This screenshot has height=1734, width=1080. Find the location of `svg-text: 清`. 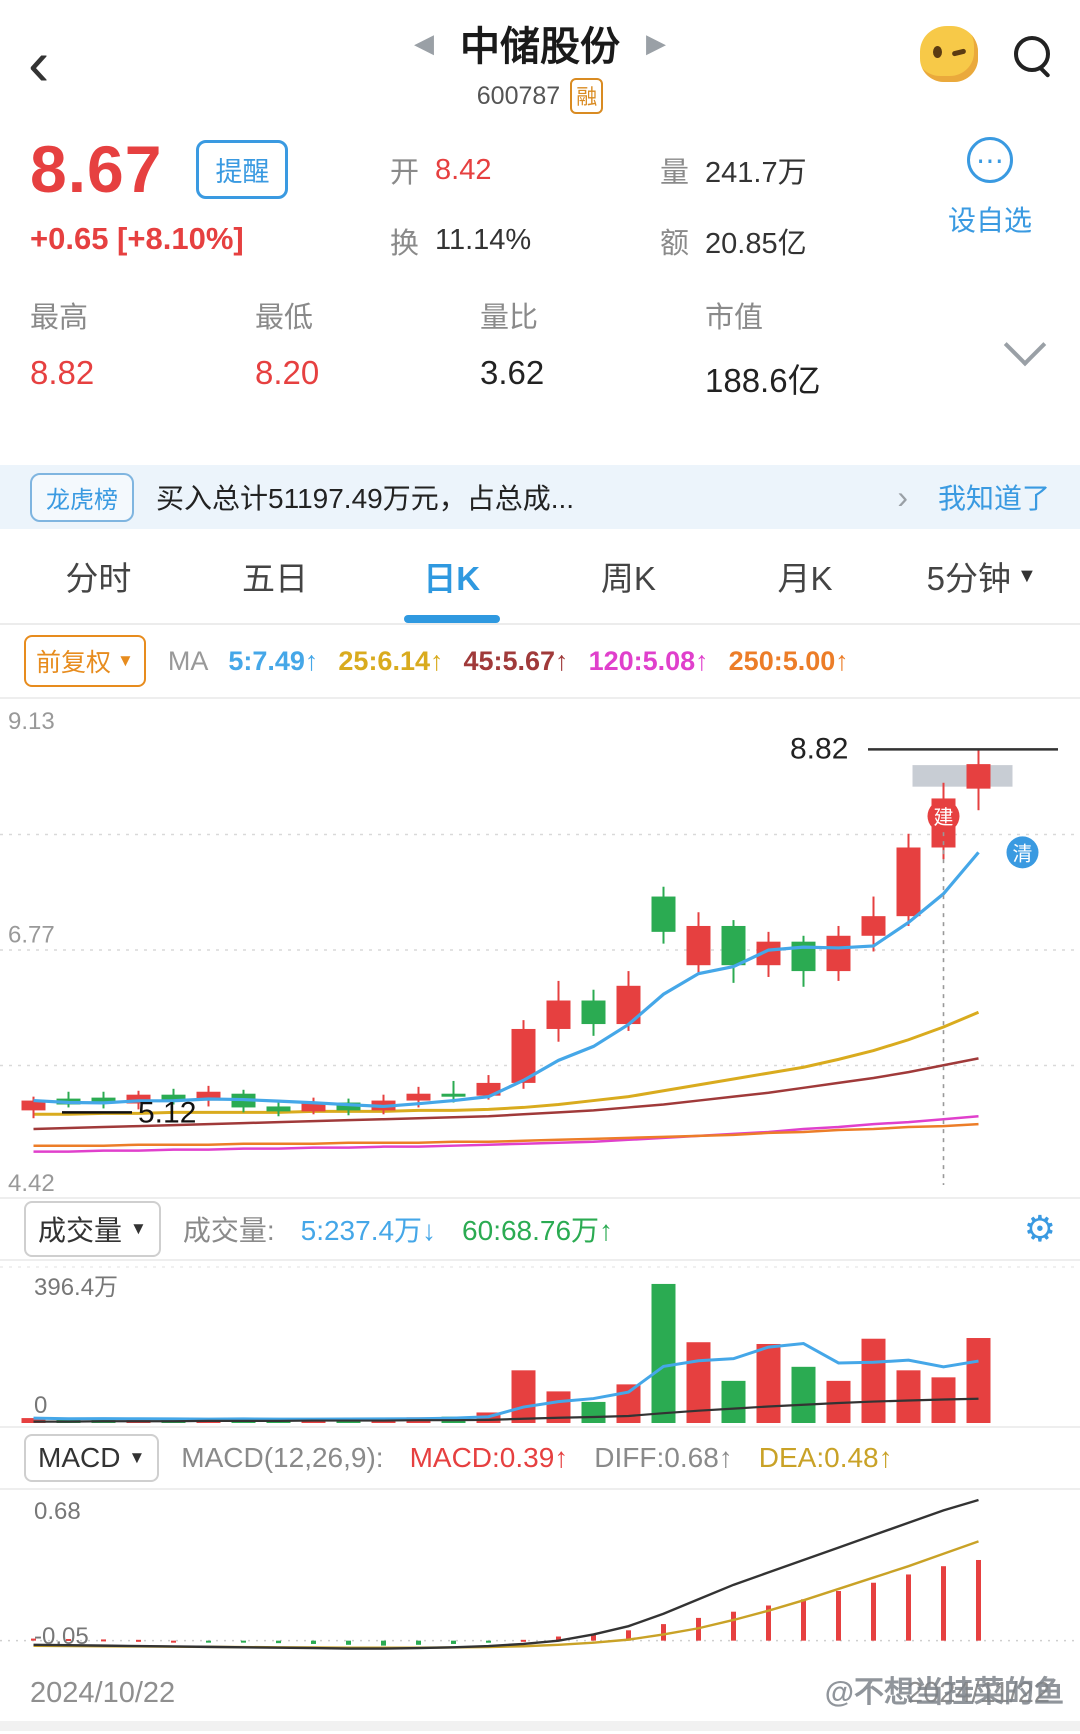

svg-text: 清 is located at coordinates (1023, 853).